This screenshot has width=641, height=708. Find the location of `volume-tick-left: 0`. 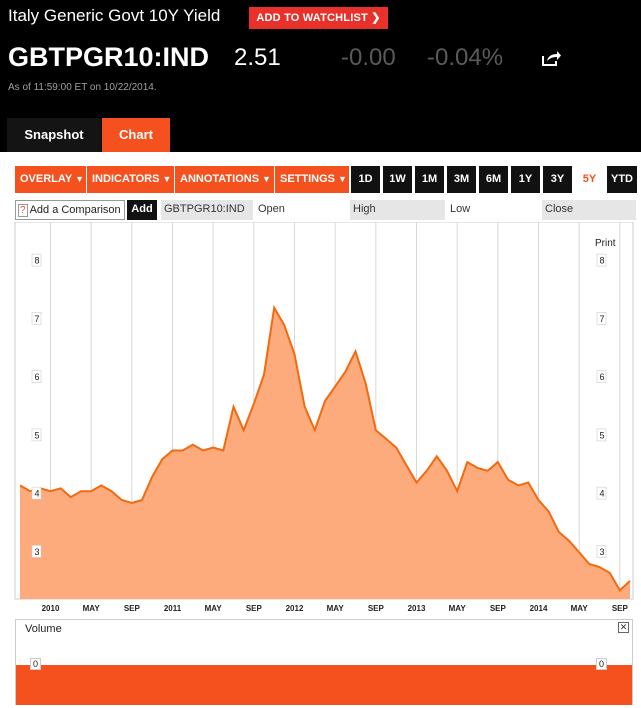

volume-tick-left: 0 is located at coordinates (36, 664).